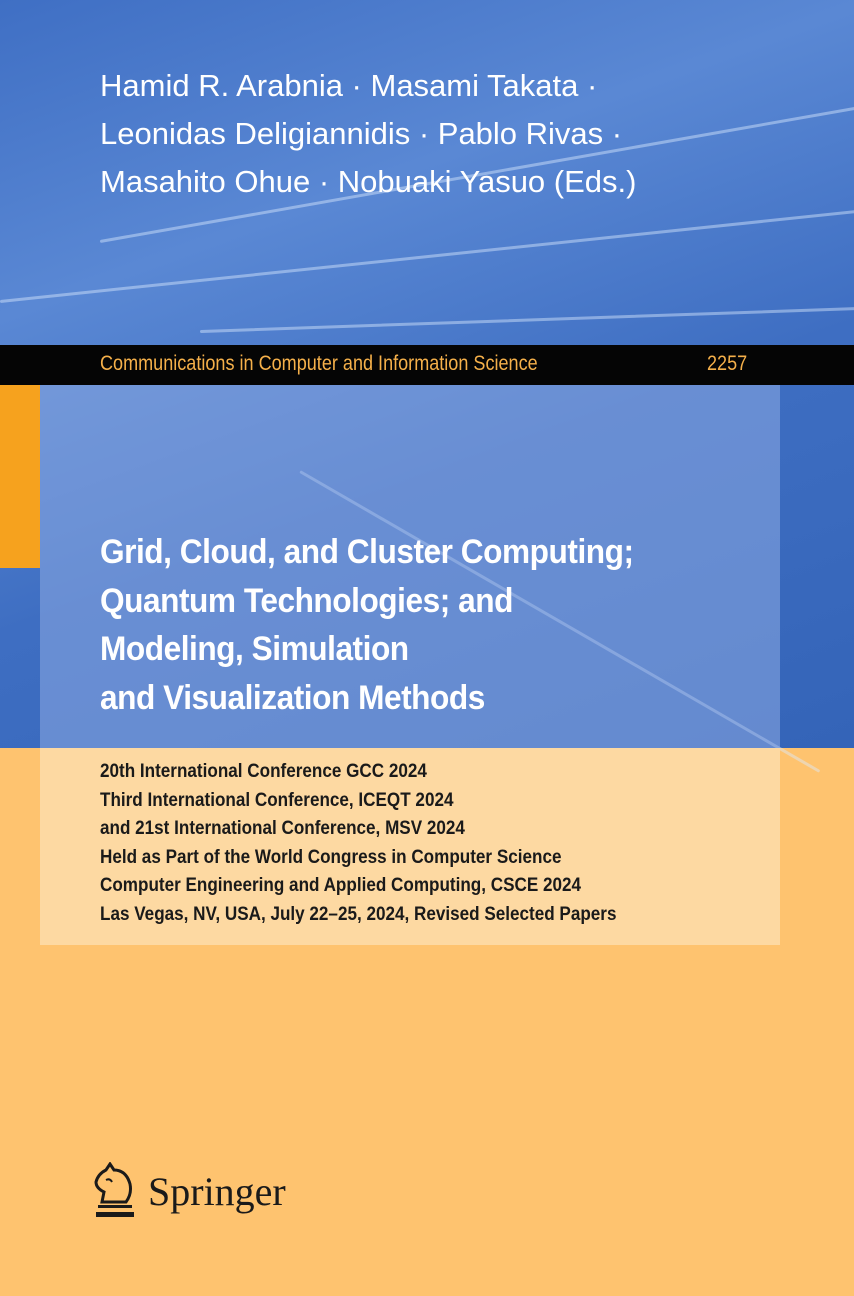 The height and width of the screenshot is (1296, 854). I want to click on author-line: Hamid R. Arabnia · Masami Takata ·, so click(349, 85).